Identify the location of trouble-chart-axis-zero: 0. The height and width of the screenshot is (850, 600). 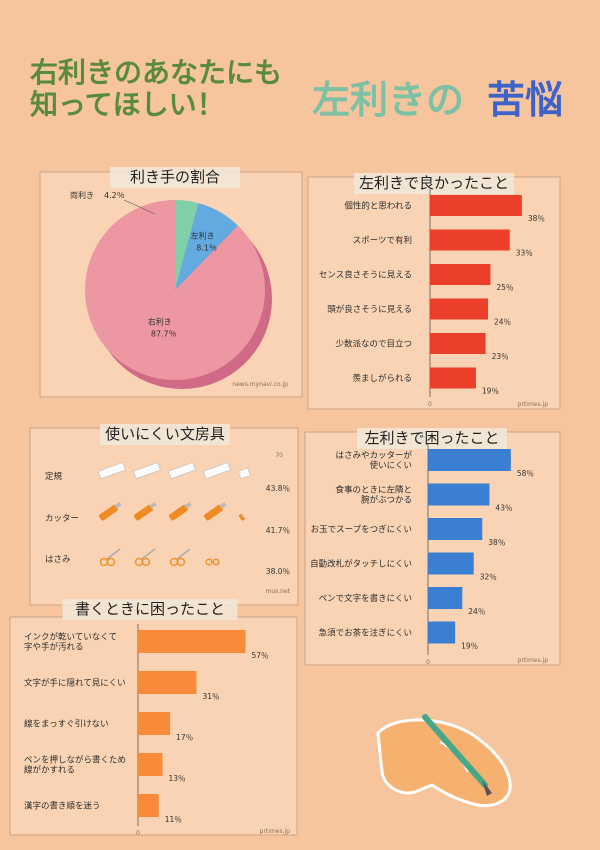
(428, 662).